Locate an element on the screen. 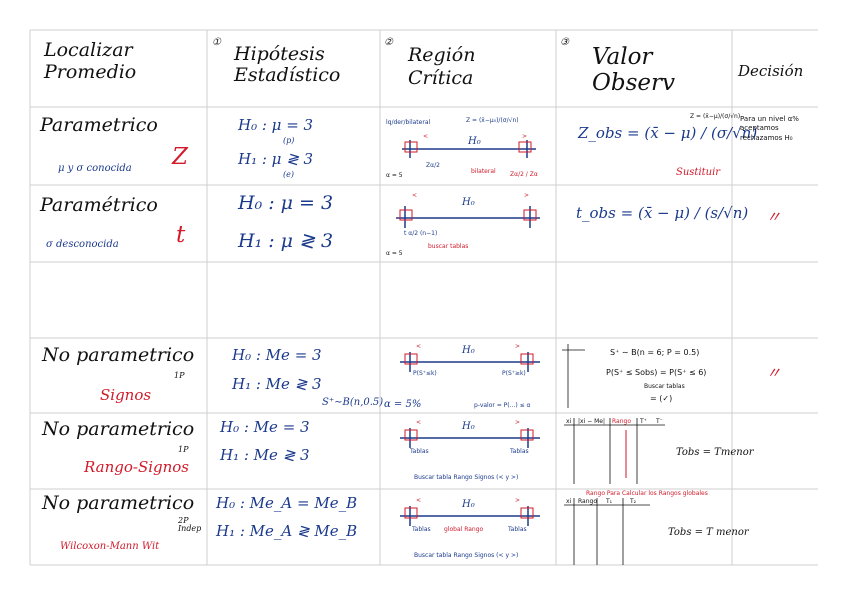 The width and height of the screenshot is (848, 600). row4-val-3: = (✓) is located at coordinates (661, 398).